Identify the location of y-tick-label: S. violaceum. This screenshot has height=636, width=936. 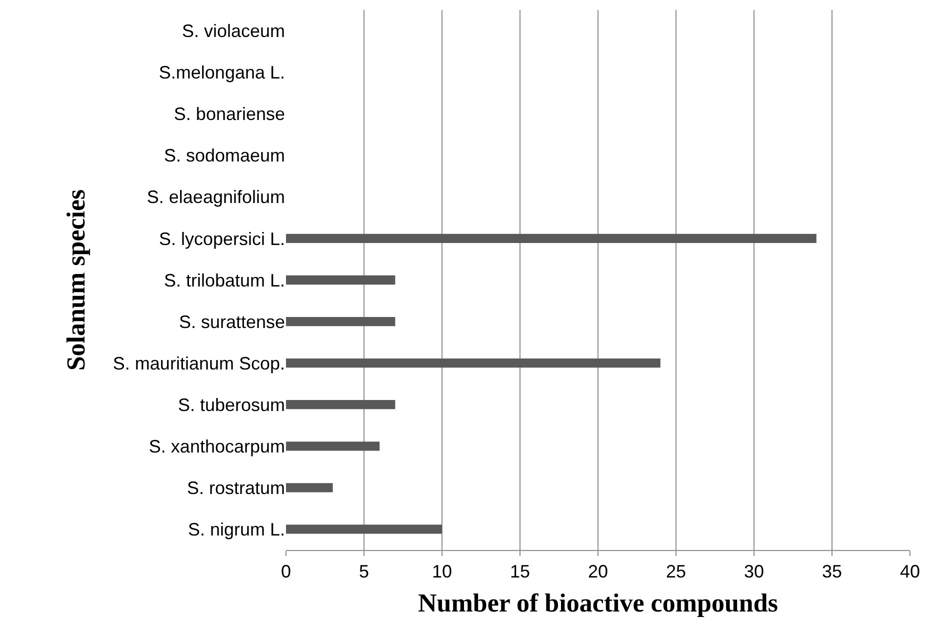
(233, 31).